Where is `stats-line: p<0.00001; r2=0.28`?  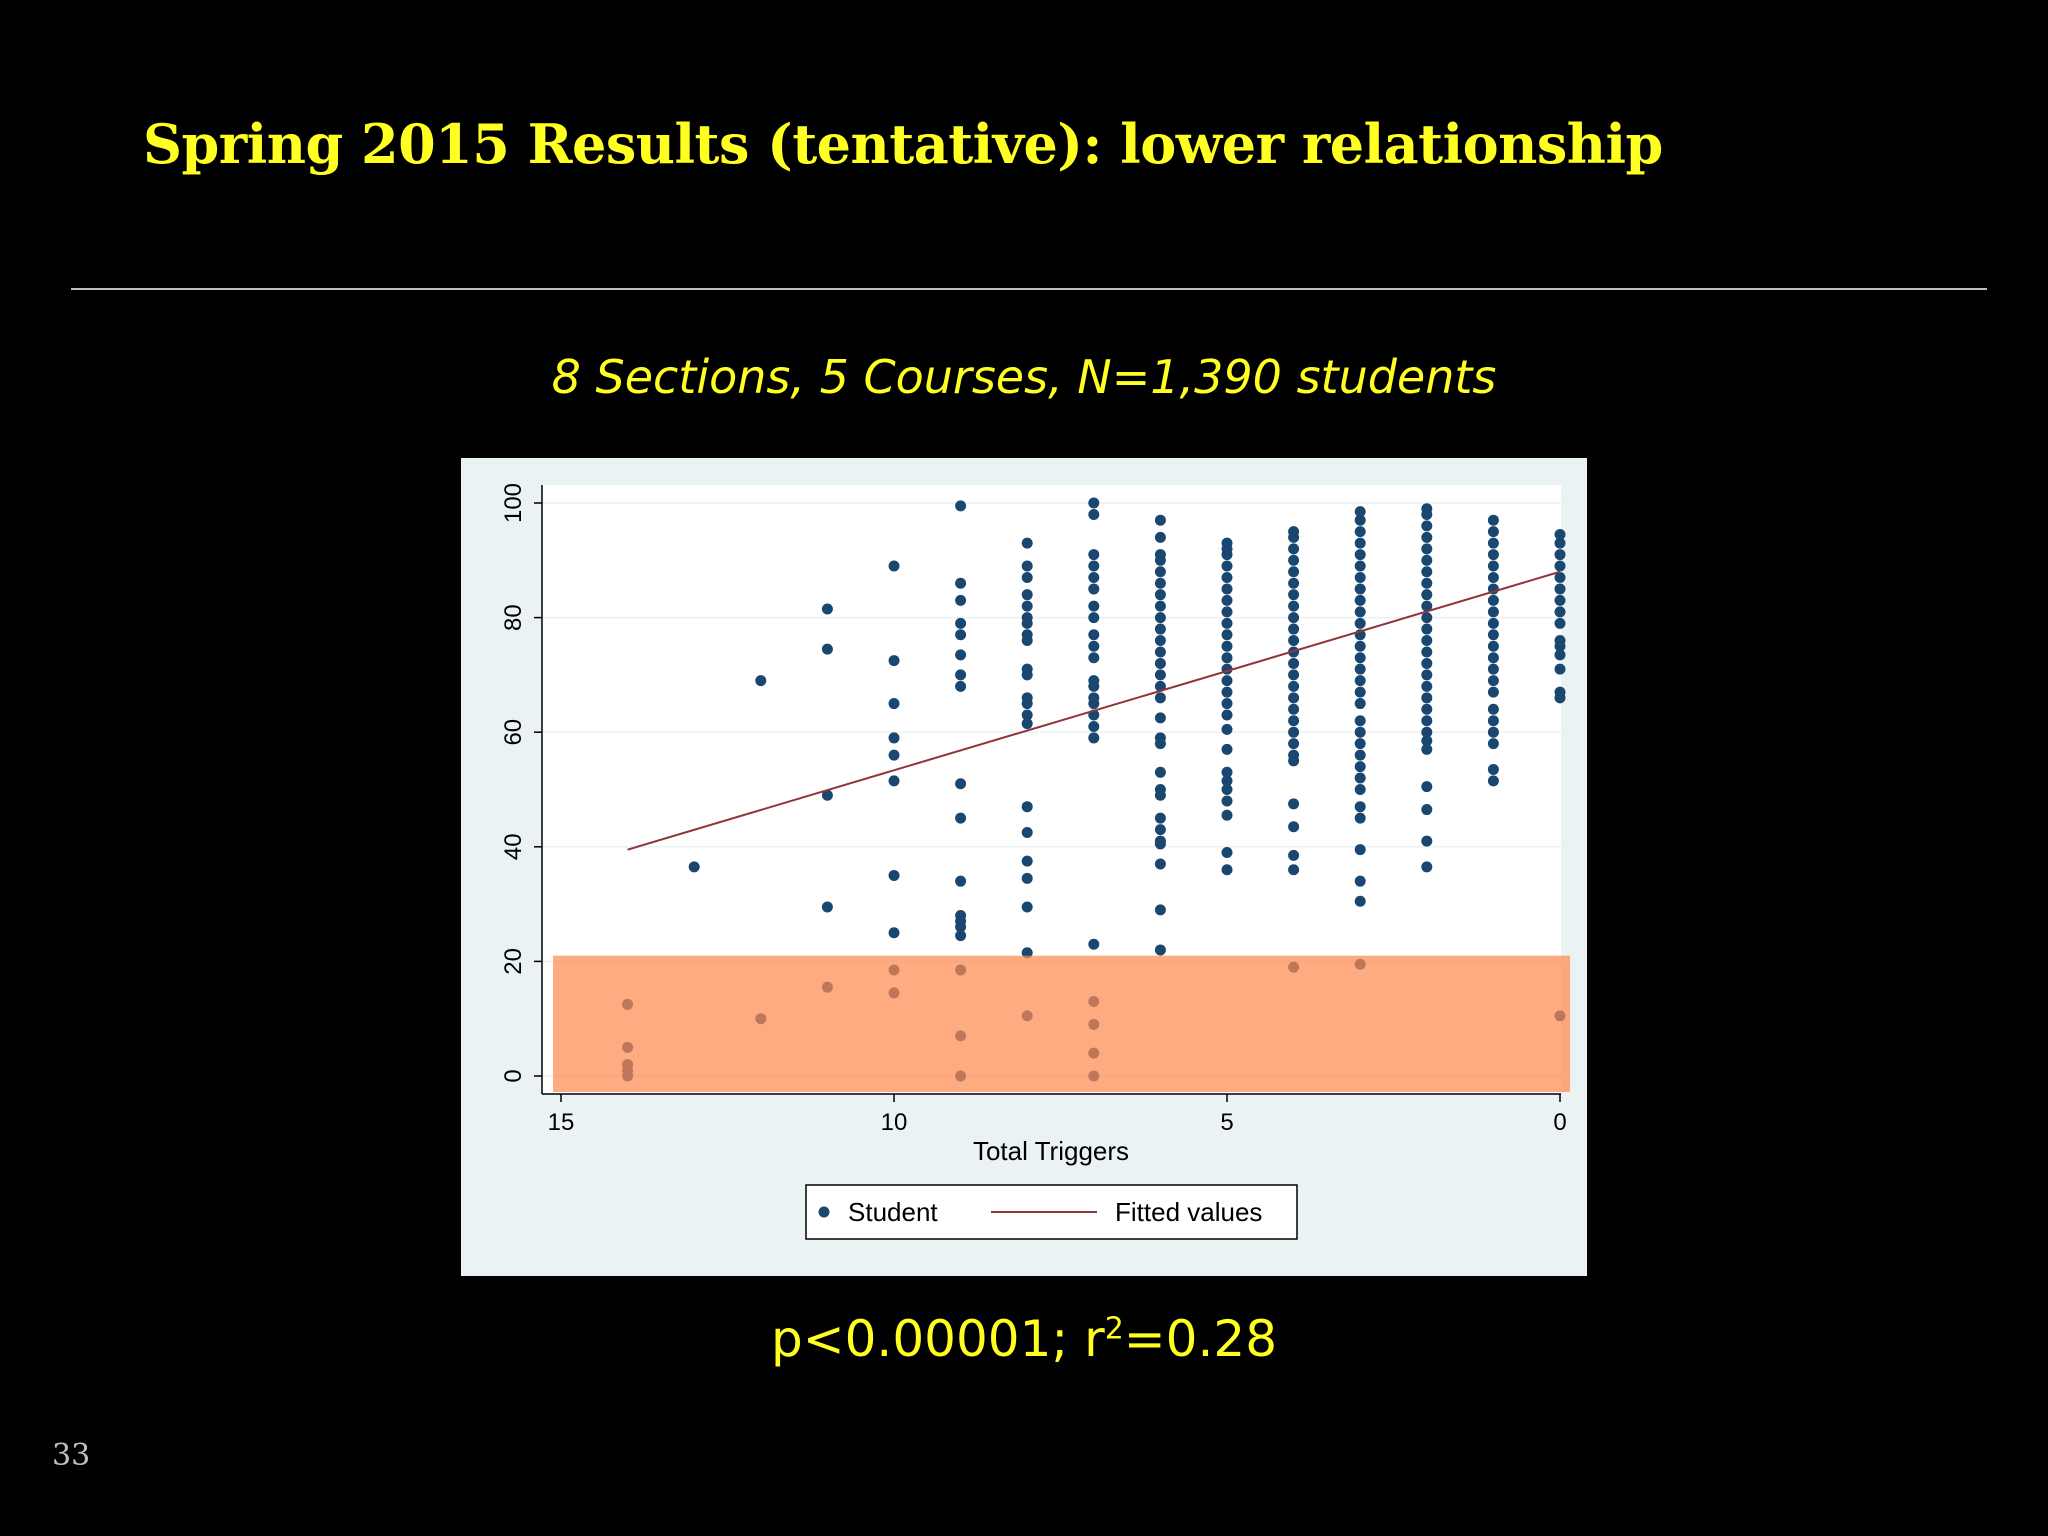
stats-line: p<0.00001; r2=0.28 is located at coordinates (1024, 1339).